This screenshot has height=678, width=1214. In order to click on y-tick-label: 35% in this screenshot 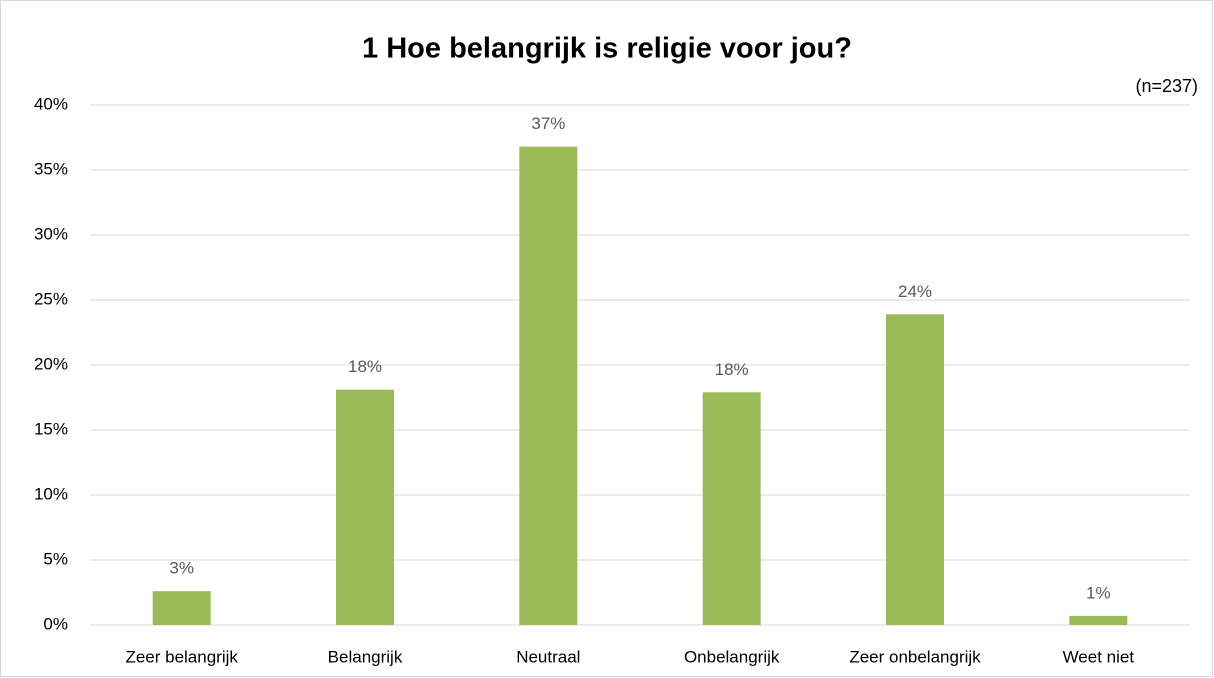, I will do `click(51, 168)`.